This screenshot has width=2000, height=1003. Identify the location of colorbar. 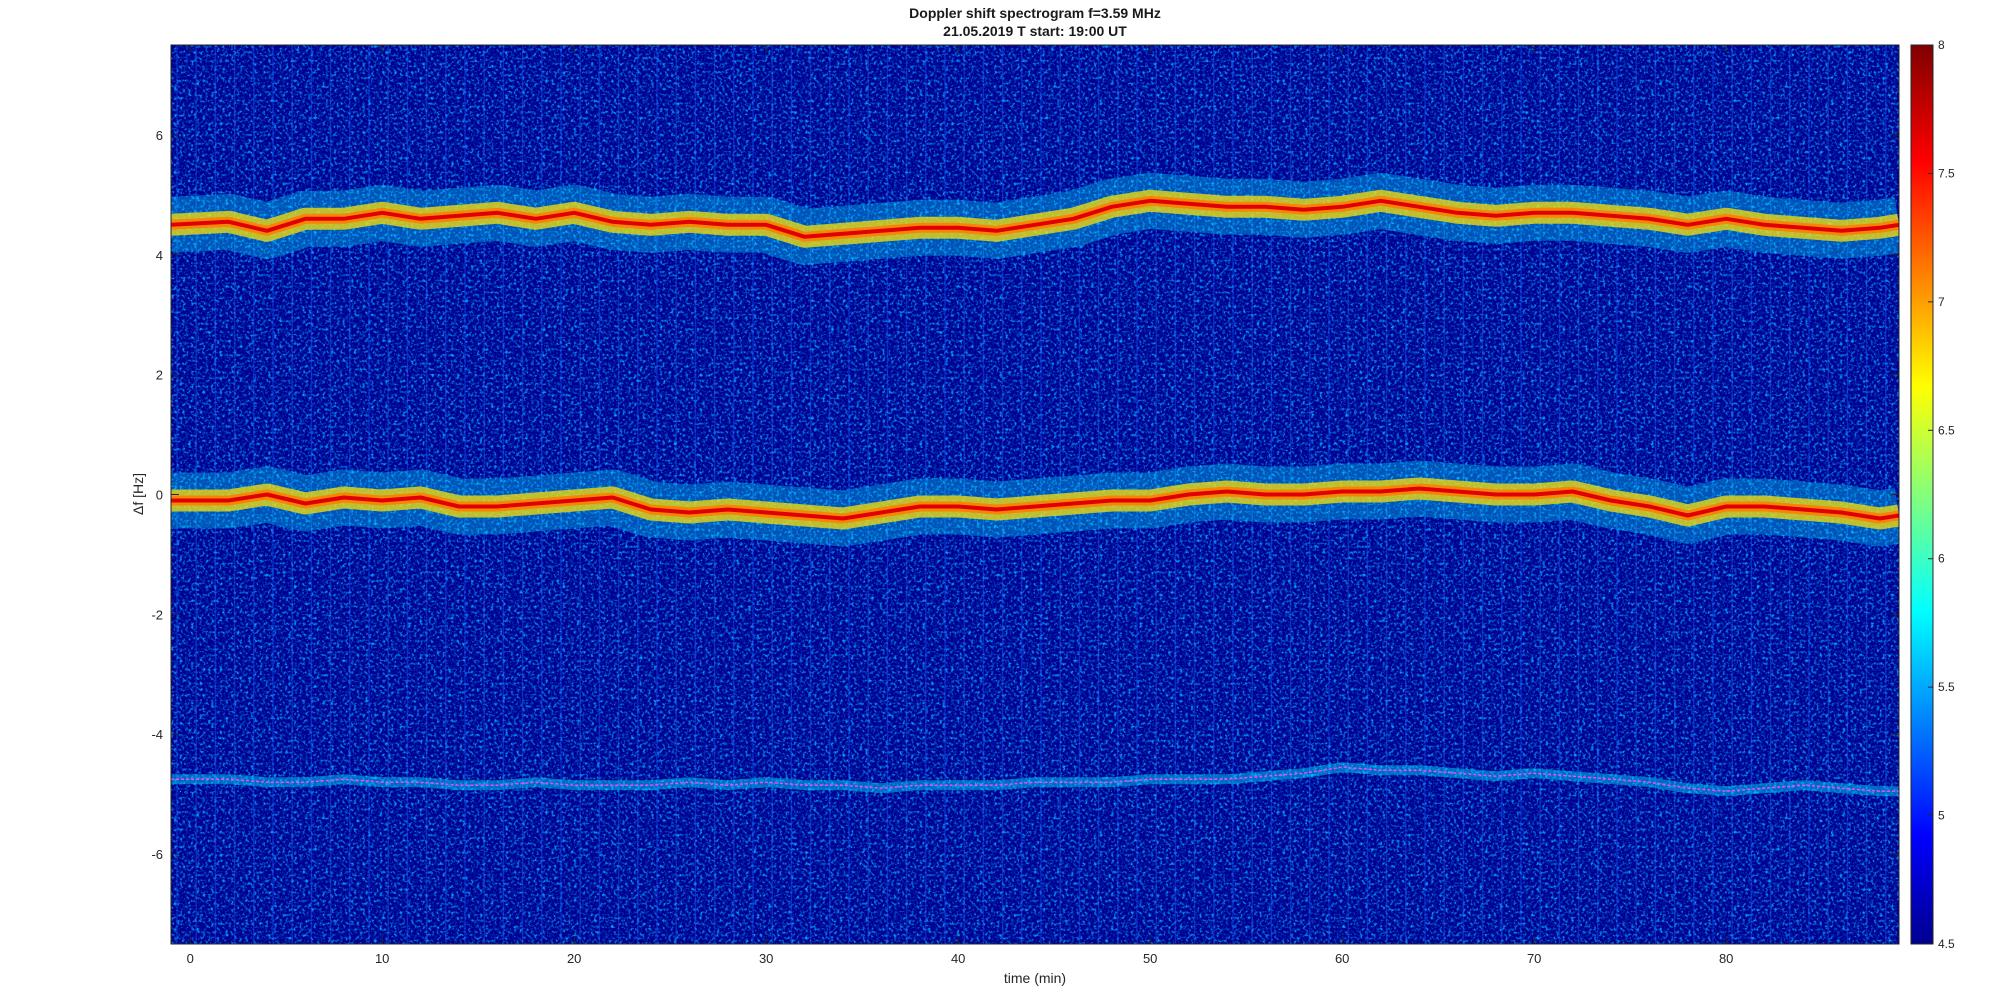
(1922, 494).